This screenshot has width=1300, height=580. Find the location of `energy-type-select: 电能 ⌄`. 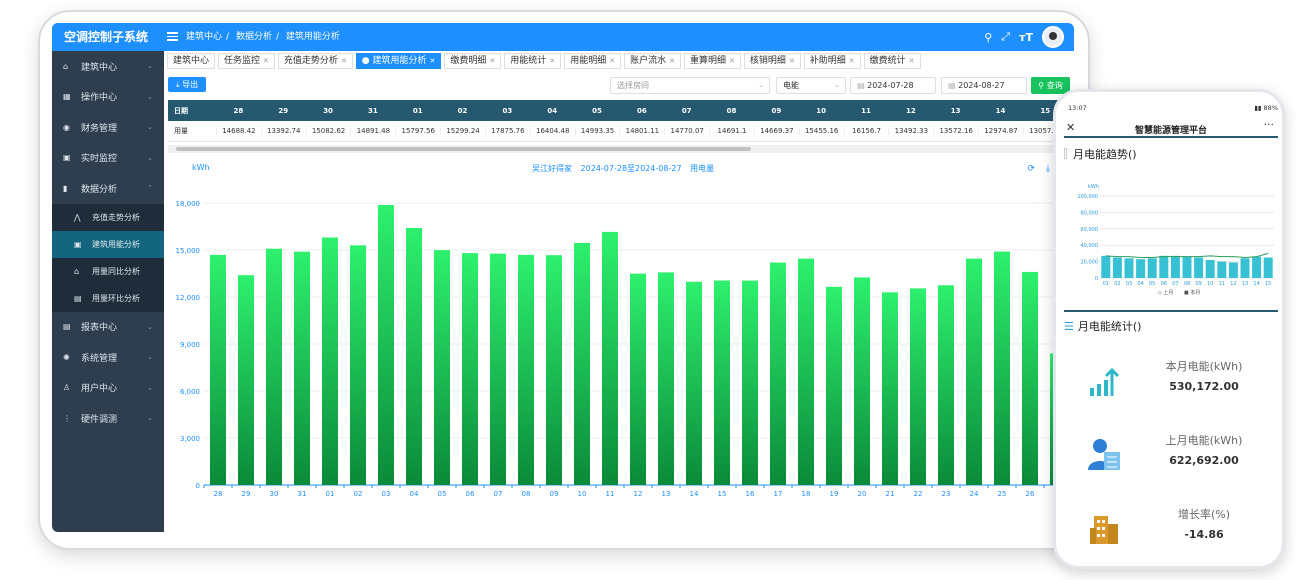

energy-type-select: 电能 ⌄ is located at coordinates (811, 85).